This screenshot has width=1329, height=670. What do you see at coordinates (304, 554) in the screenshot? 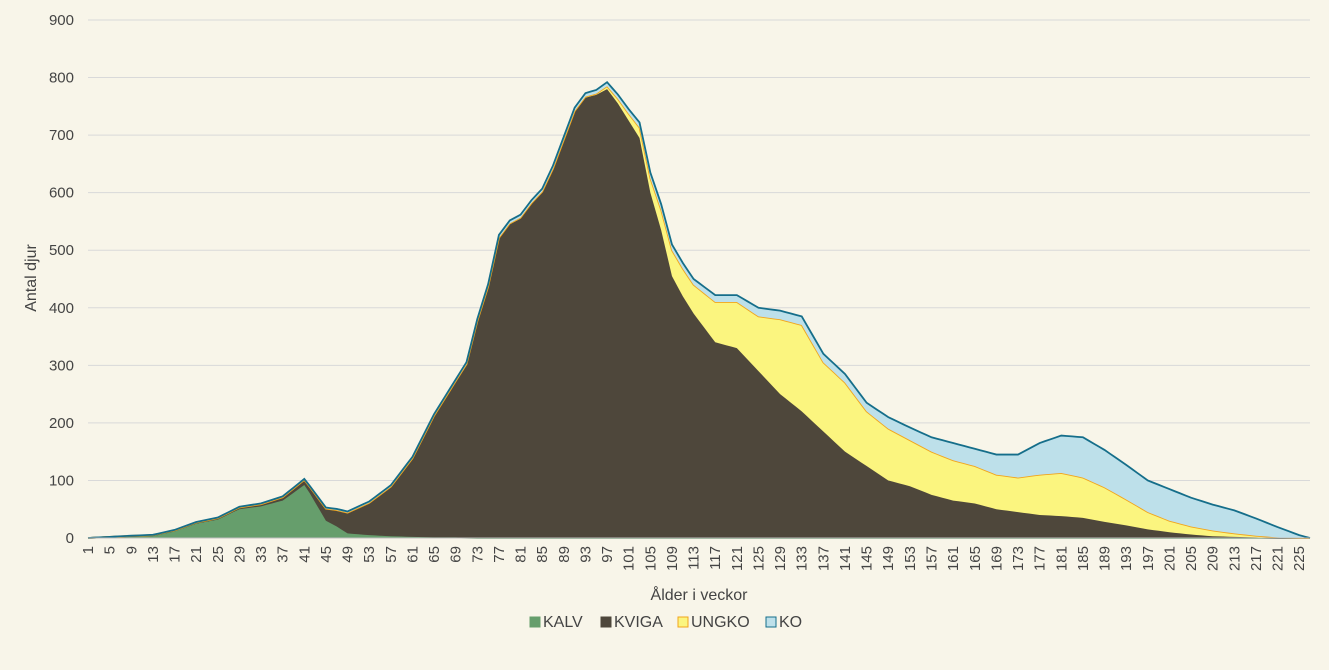
I see `x-tick-label: 41` at bounding box center [304, 554].